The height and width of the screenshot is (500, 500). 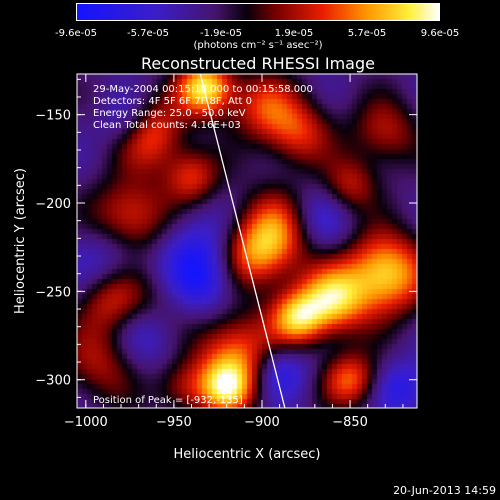 I want to click on x-tick-label: −900, so click(x=262, y=422).